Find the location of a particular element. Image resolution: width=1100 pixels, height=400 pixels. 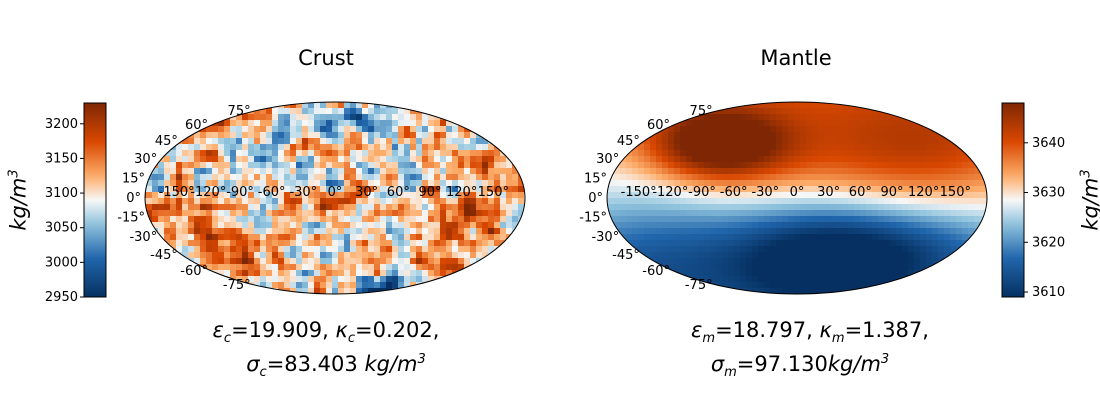

lon-tick-label: -150° is located at coordinates (177, 192).